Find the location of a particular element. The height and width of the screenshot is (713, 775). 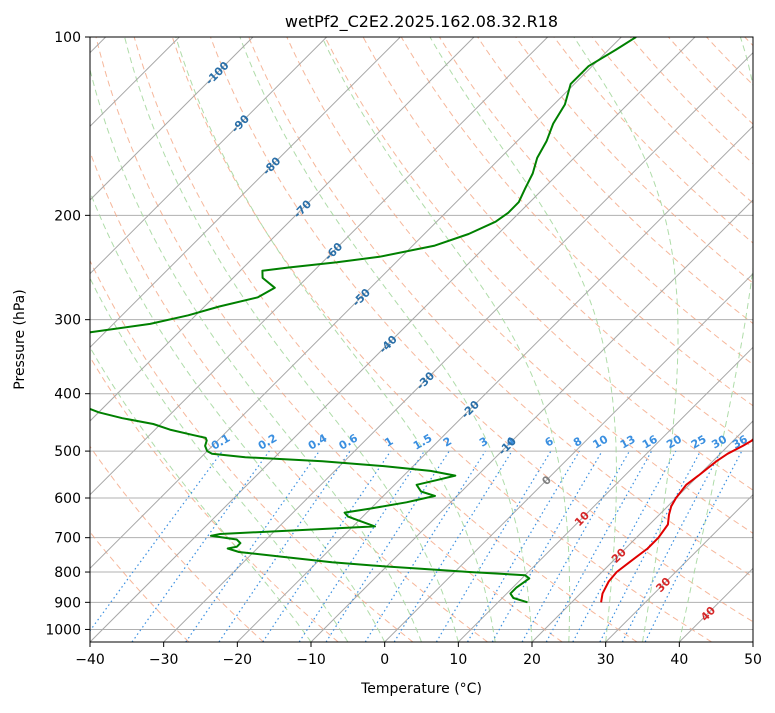

x-tick-label: 20 is located at coordinates (532, 660).